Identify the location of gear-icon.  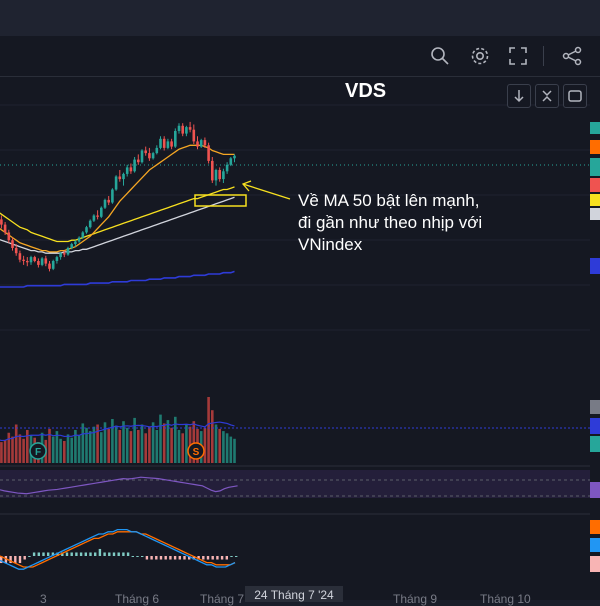
(480, 56).